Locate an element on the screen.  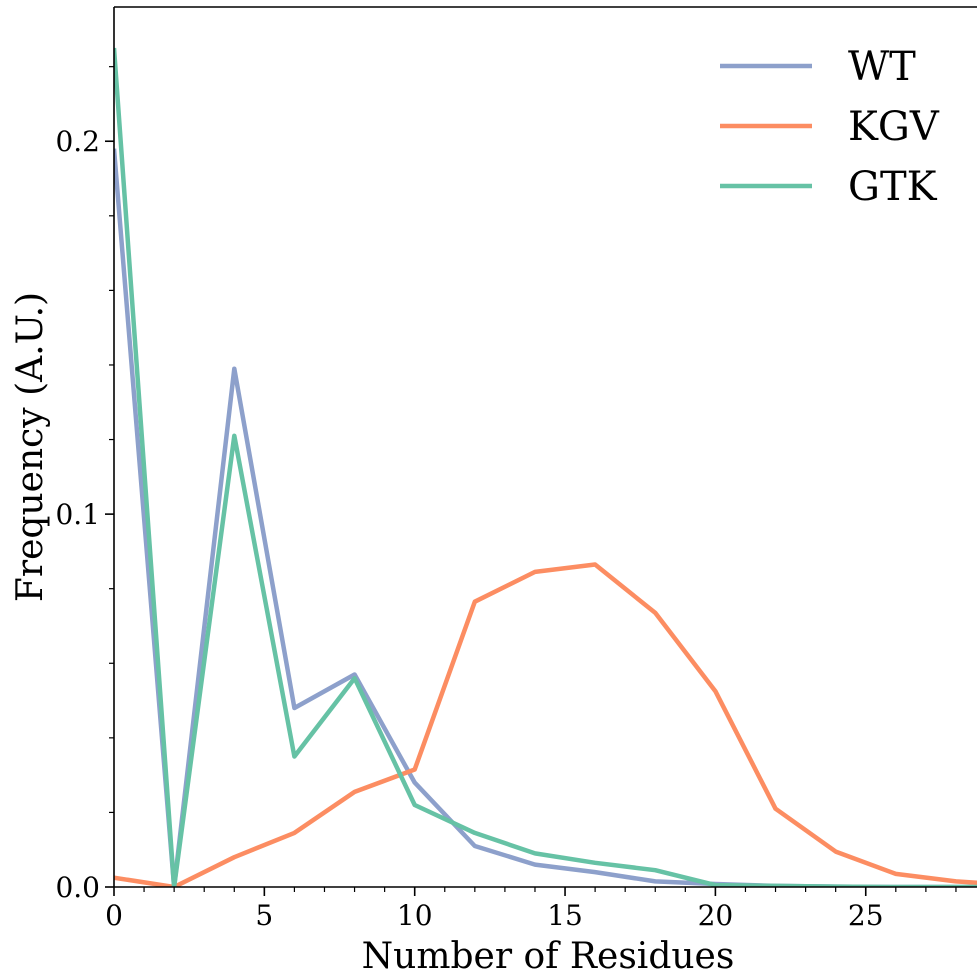
x-axis-label: Number of Residues is located at coordinates (548, 955).